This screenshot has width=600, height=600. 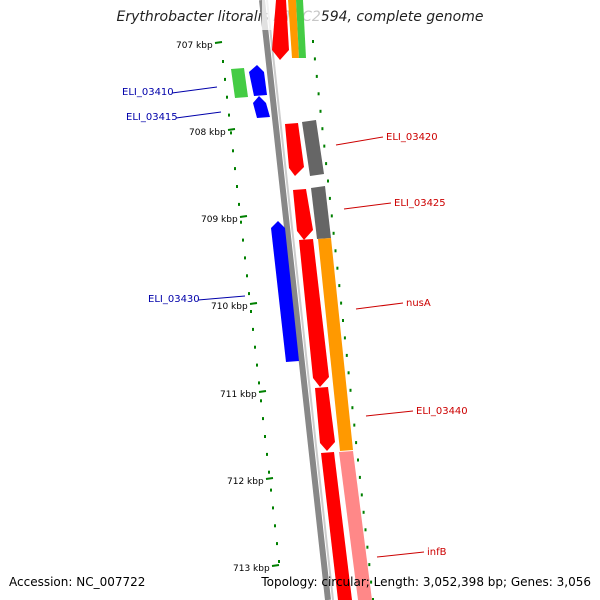 I want to click on tick-label-713: 713 kbp, so click(x=251, y=569).